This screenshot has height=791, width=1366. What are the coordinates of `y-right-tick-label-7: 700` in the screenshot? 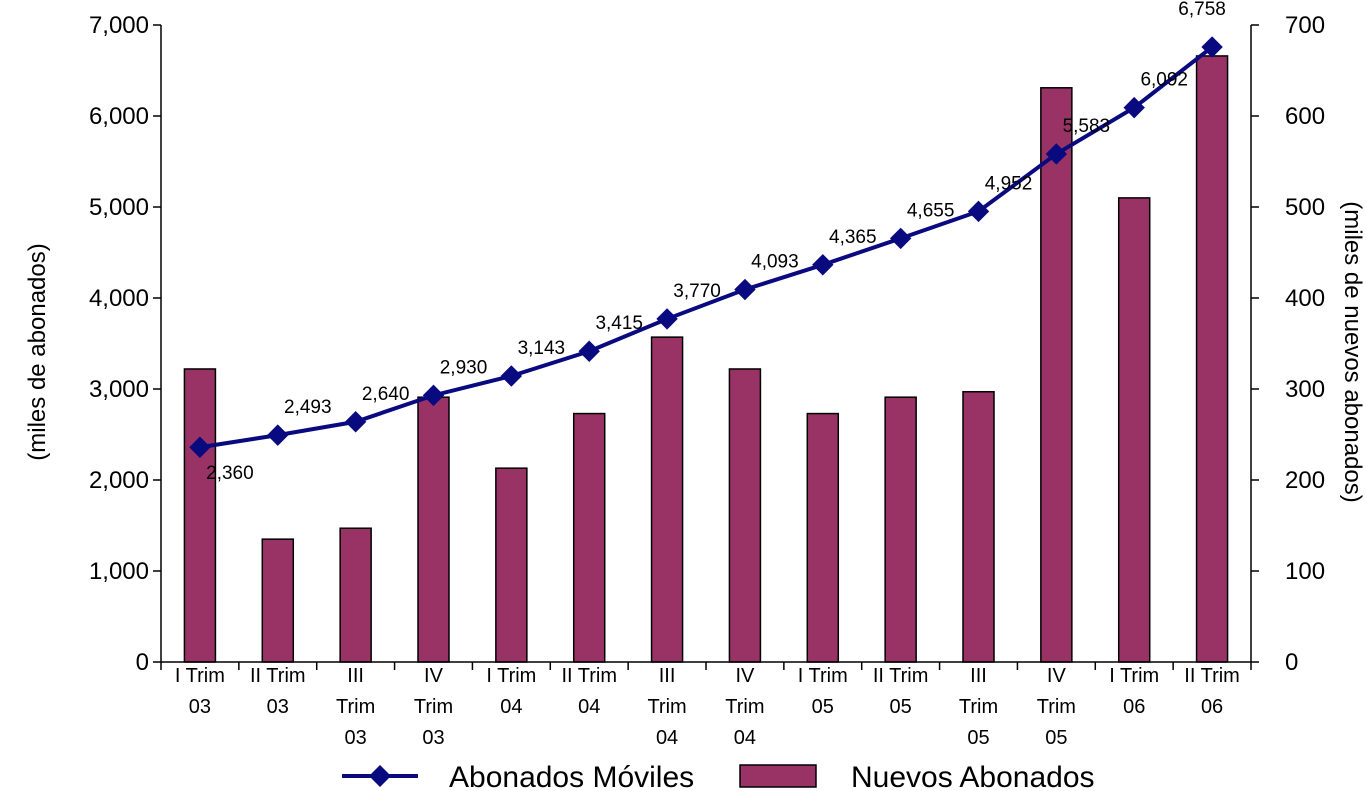 It's located at (1305, 25).